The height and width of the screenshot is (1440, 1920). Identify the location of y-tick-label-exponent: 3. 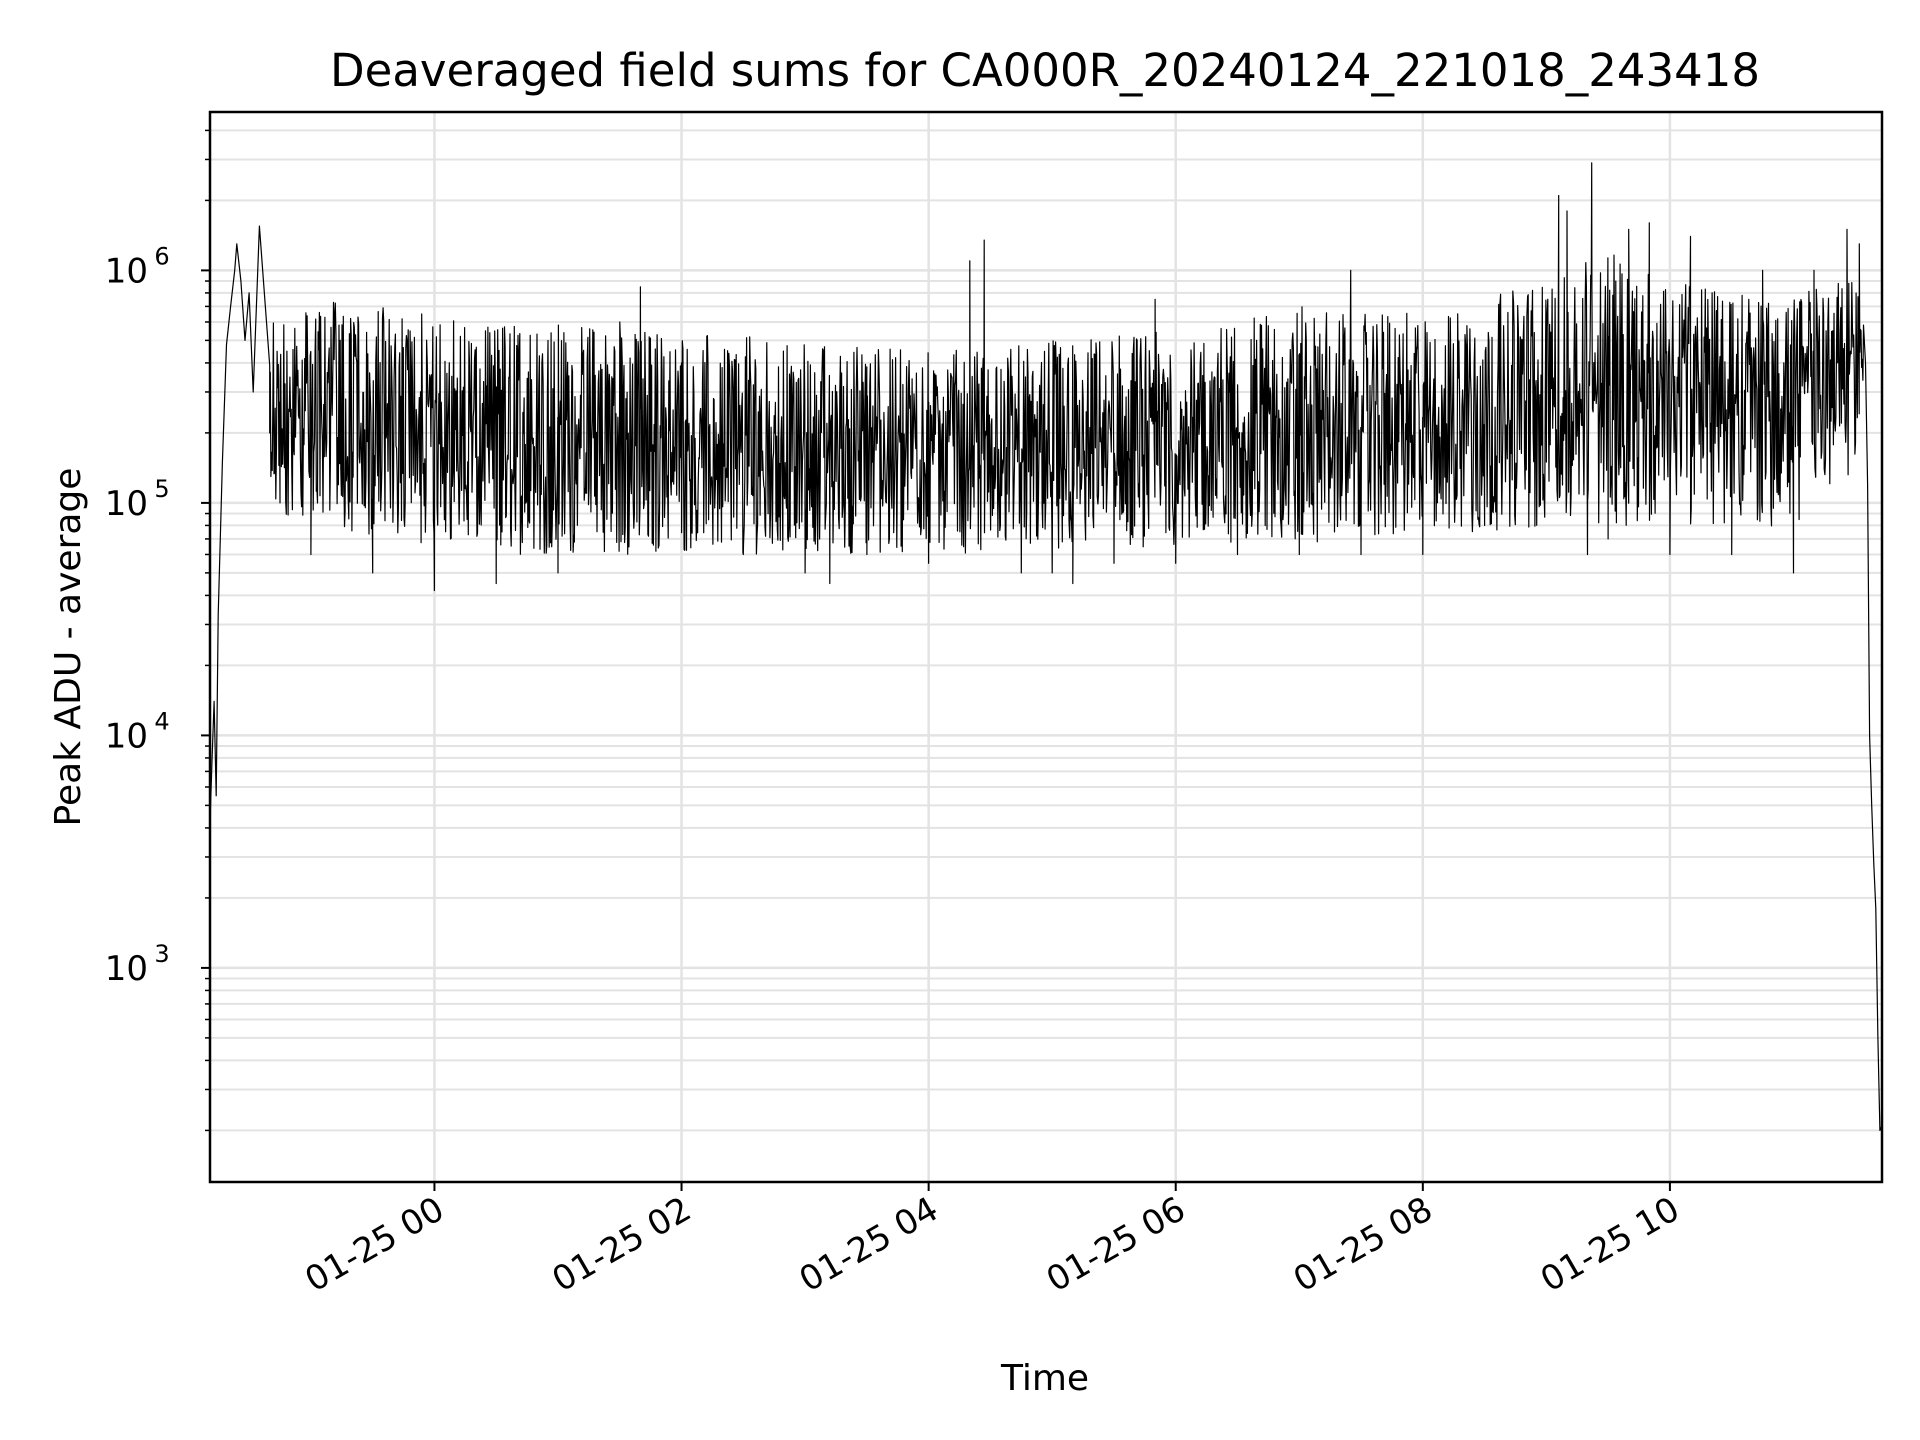
(161, 954).